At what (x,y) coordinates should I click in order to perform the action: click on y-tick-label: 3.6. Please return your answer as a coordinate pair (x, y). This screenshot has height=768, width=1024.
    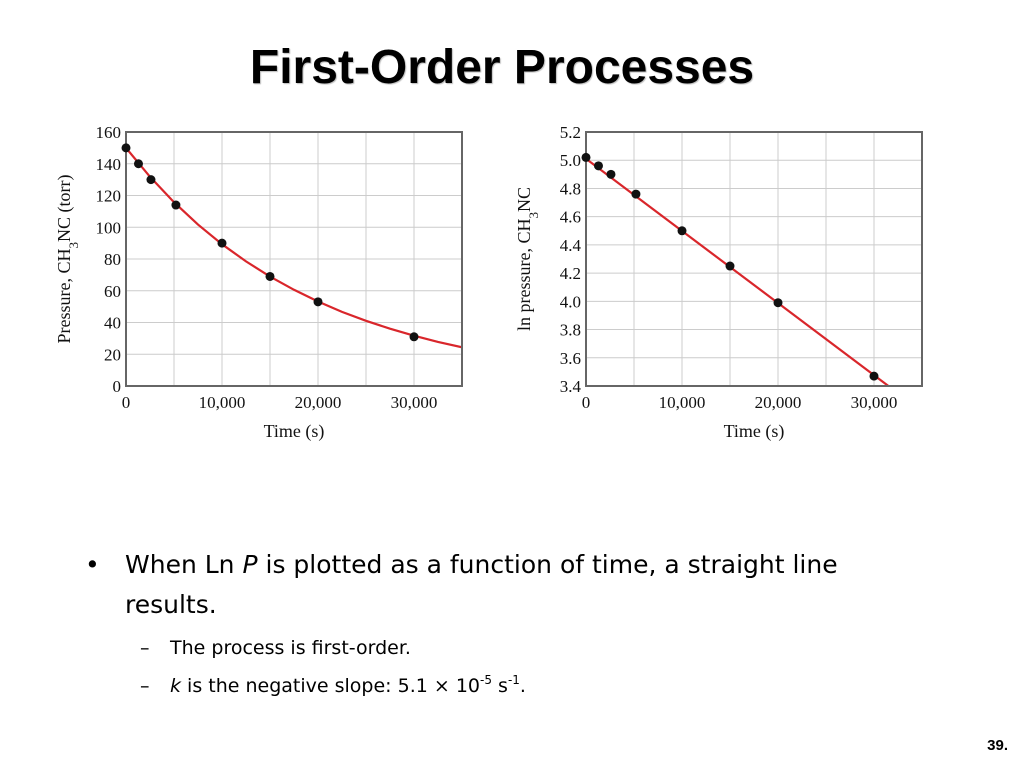
    Looking at the image, I should click on (570, 358).